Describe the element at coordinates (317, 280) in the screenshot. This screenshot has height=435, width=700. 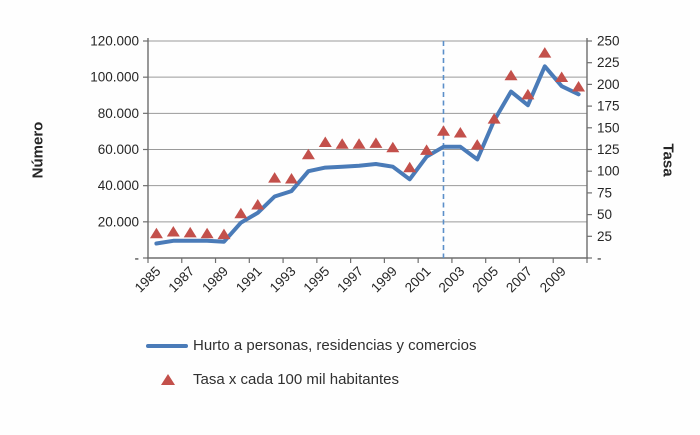
I see `x-axis-tick-label: 1995` at that location.